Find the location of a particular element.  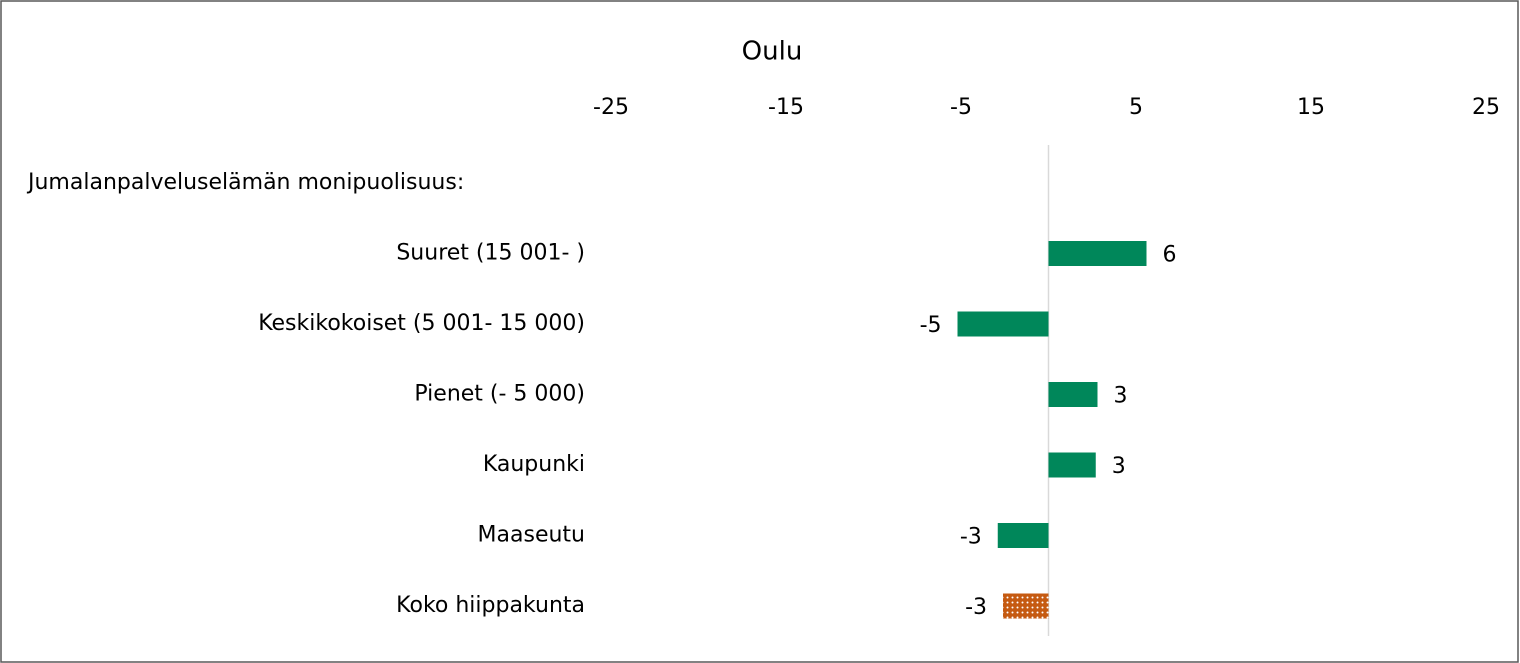

x-tick-label: -15 is located at coordinates (786, 107).